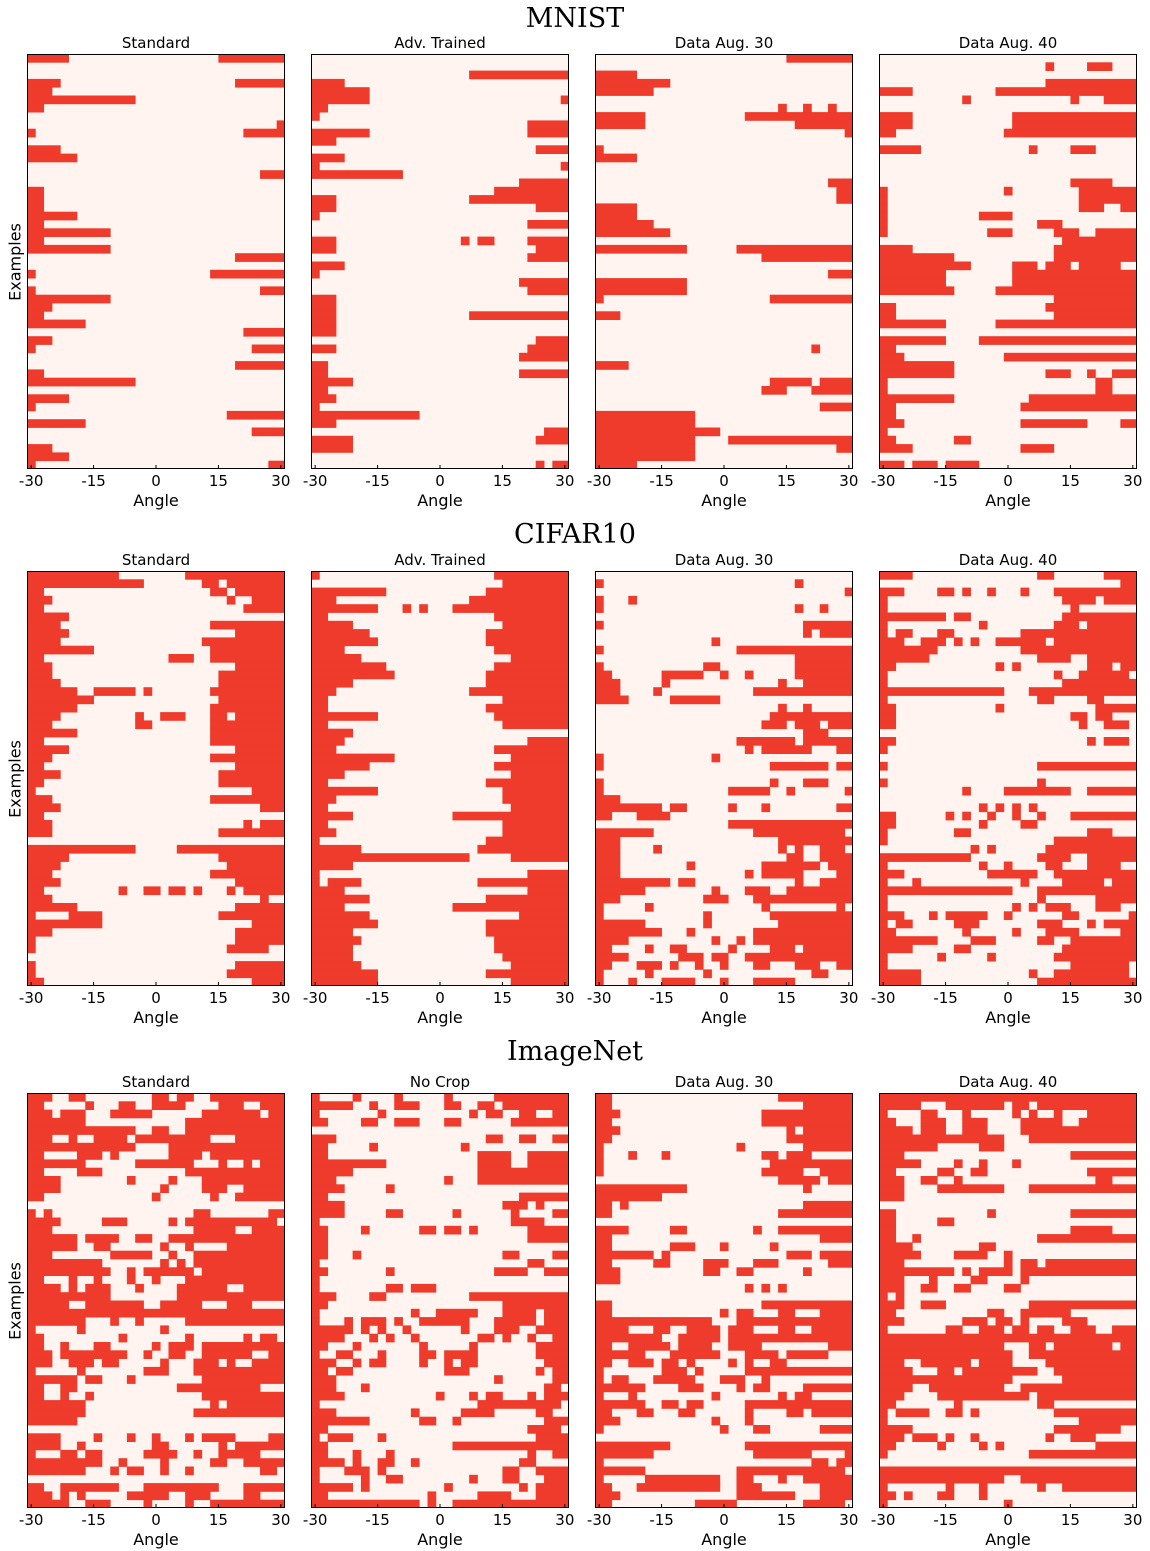 Image resolution: width=1150 pixels, height=1551 pixels. Describe the element at coordinates (31, 481) in the screenshot. I see `x-tick-label: -30` at that location.